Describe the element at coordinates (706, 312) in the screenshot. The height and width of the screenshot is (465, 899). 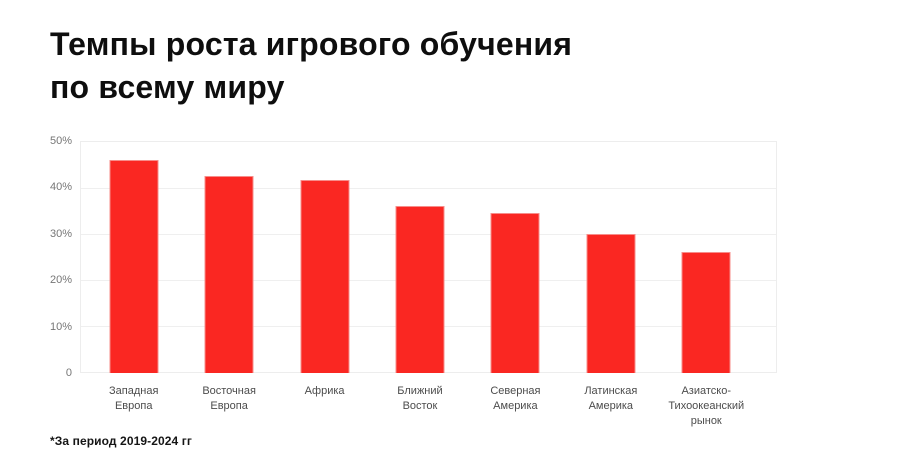
I see `bar-Азиатско-Тихоокеанский рынок` at that location.